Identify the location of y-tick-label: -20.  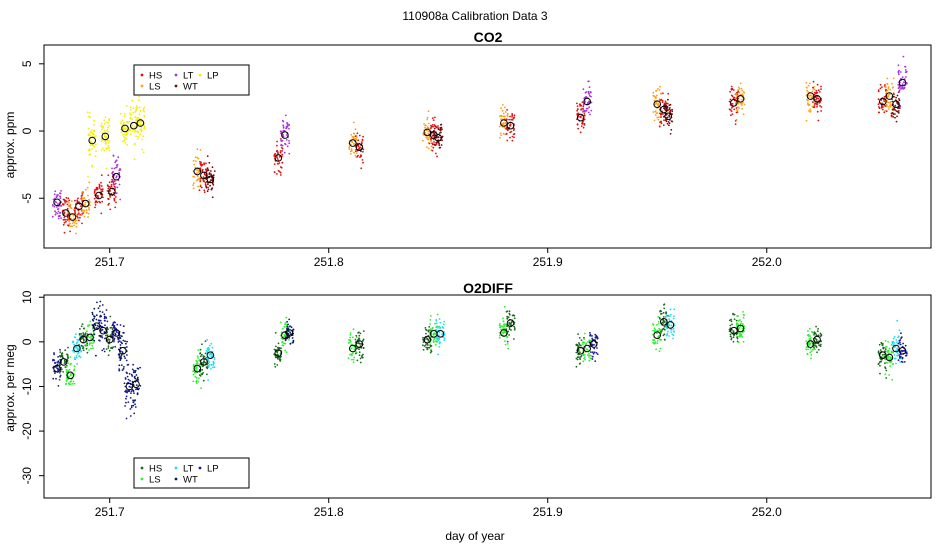
(27, 431).